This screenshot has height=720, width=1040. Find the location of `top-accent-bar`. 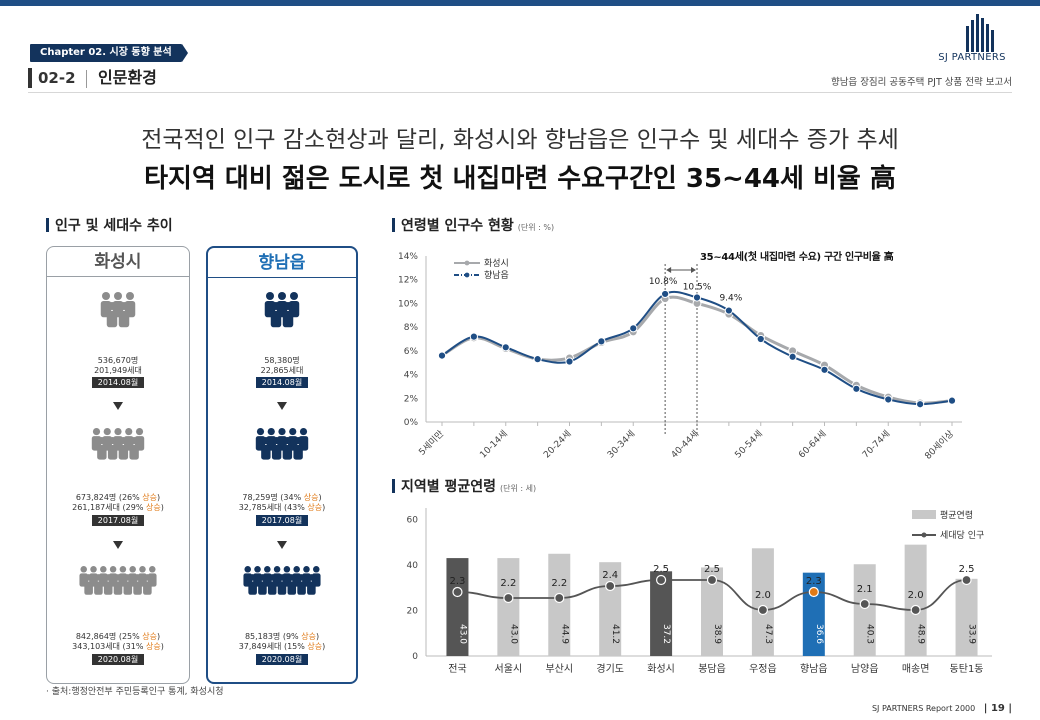

top-accent-bar is located at coordinates (520, 3).